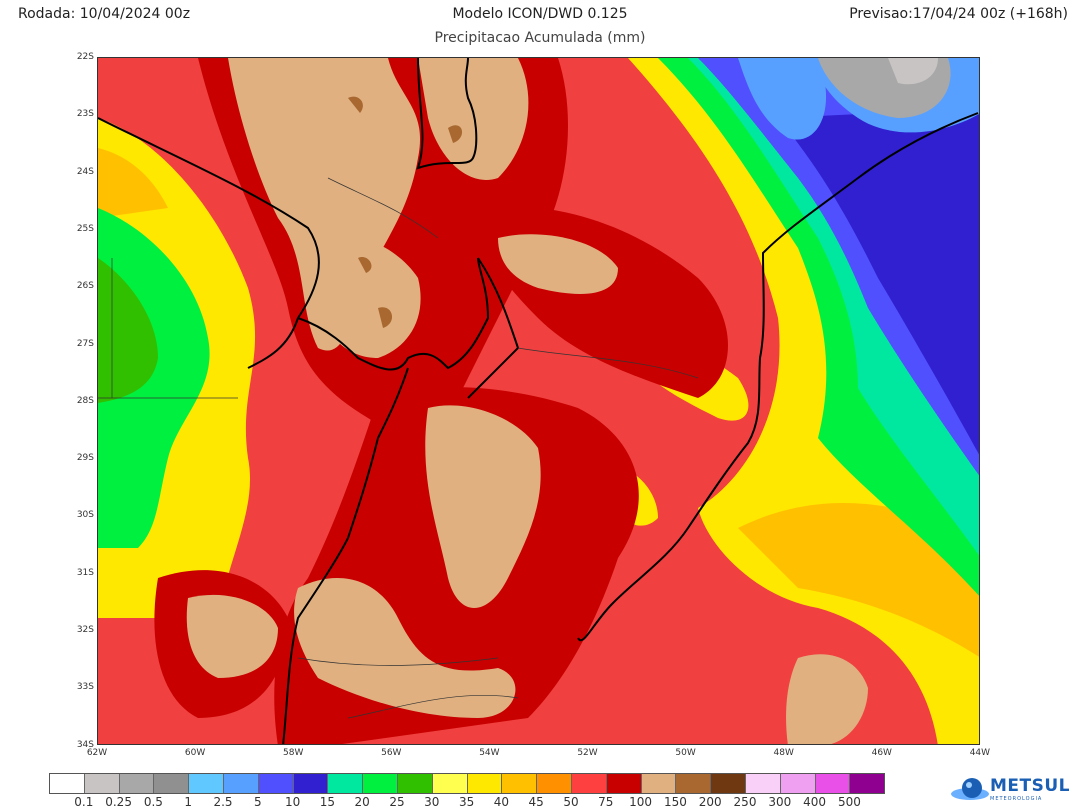 This screenshot has height=812, width=1080. Describe the element at coordinates (292, 802) in the screenshot. I see `legend-label: 10` at that location.